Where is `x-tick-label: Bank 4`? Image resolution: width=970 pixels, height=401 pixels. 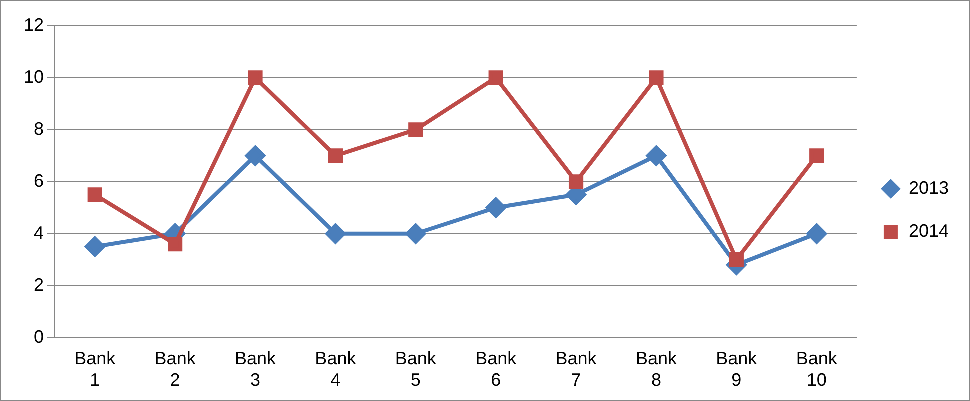 x-tick-label: Bank 4 is located at coordinates (336, 369).